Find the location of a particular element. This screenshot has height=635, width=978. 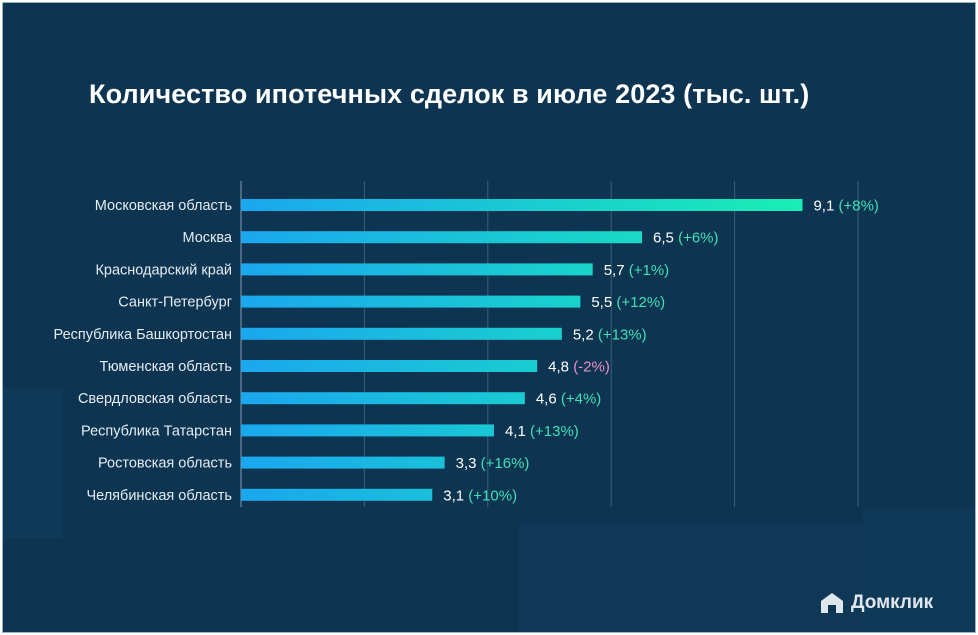

category-label: Свердловская область is located at coordinates (155, 399).